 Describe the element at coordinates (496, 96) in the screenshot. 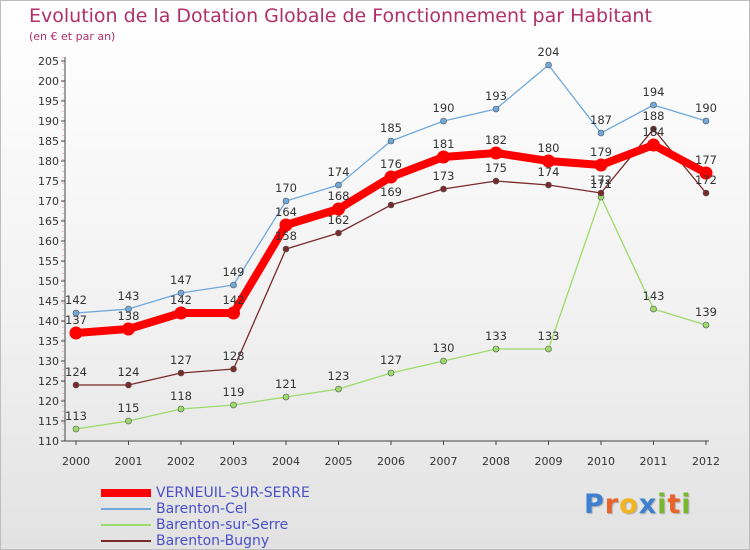

I see `data-label: 193` at that location.